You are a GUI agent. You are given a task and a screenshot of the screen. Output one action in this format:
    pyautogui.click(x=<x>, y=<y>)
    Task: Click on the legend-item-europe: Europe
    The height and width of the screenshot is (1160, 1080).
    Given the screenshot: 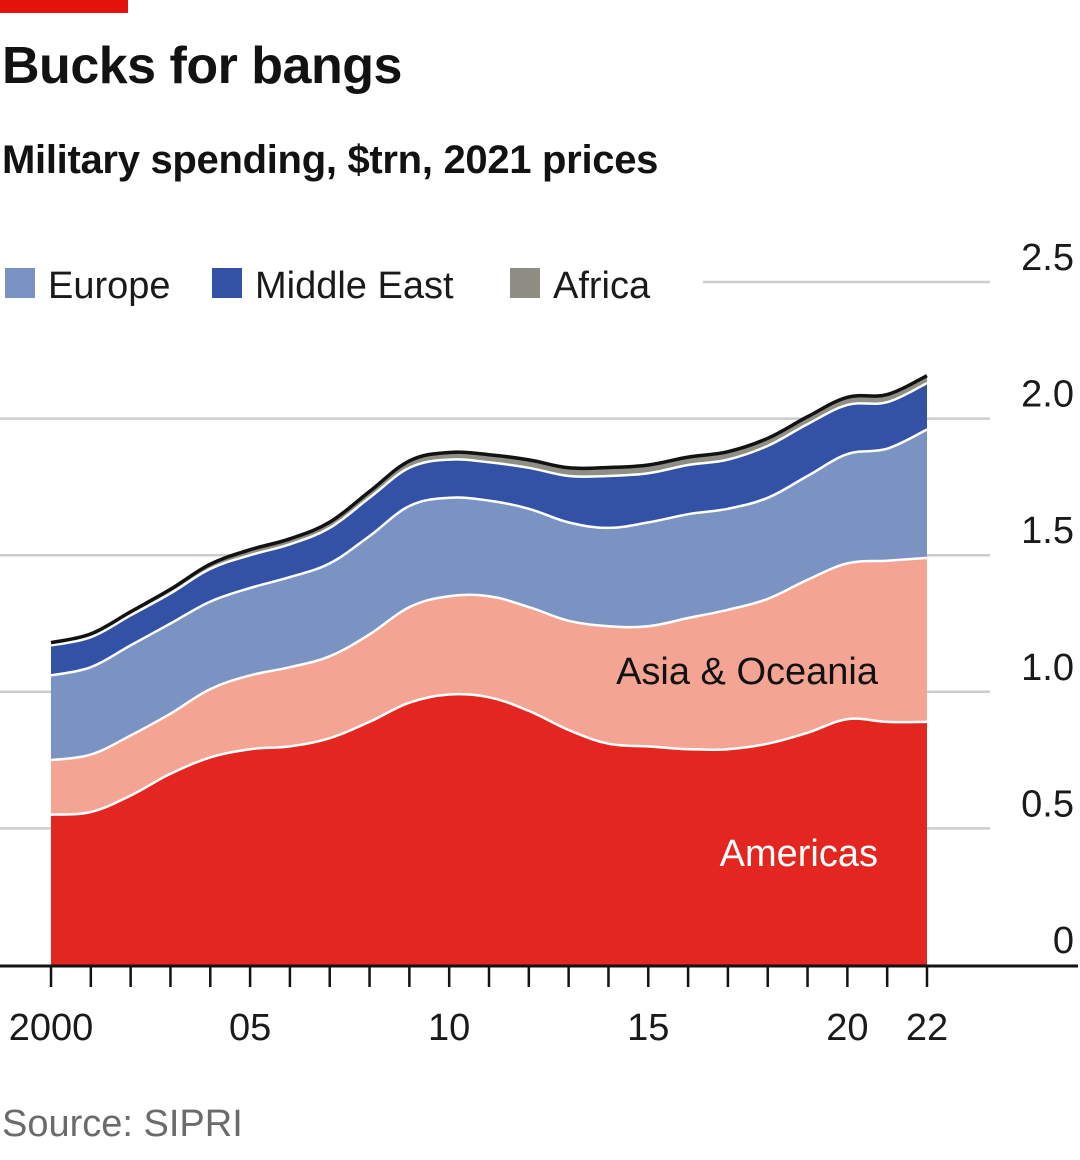 What is the action you would take?
    pyautogui.click(x=88, y=286)
    